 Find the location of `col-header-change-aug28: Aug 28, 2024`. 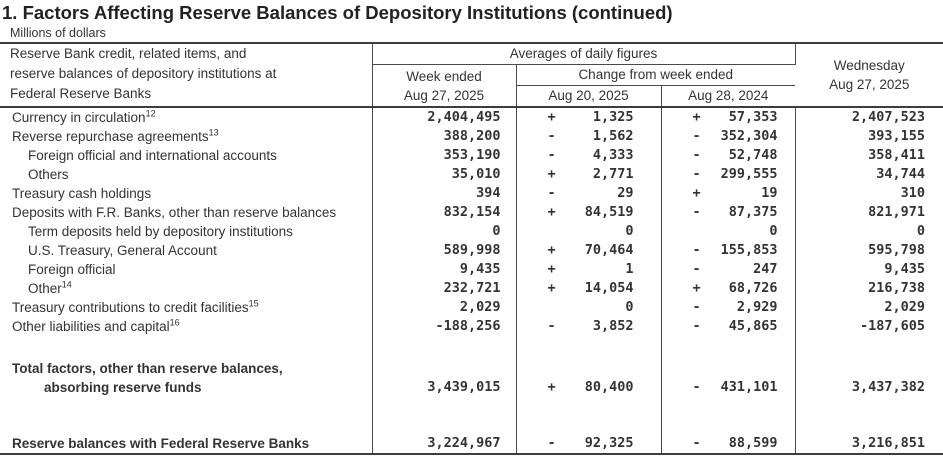

col-header-change-aug28: Aug 28, 2024 is located at coordinates (728, 97).